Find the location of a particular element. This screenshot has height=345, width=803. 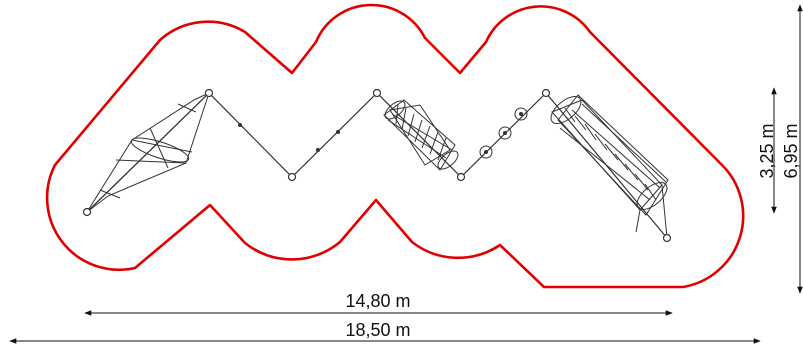

overall-width-label: 18,50 m is located at coordinates (377, 330).